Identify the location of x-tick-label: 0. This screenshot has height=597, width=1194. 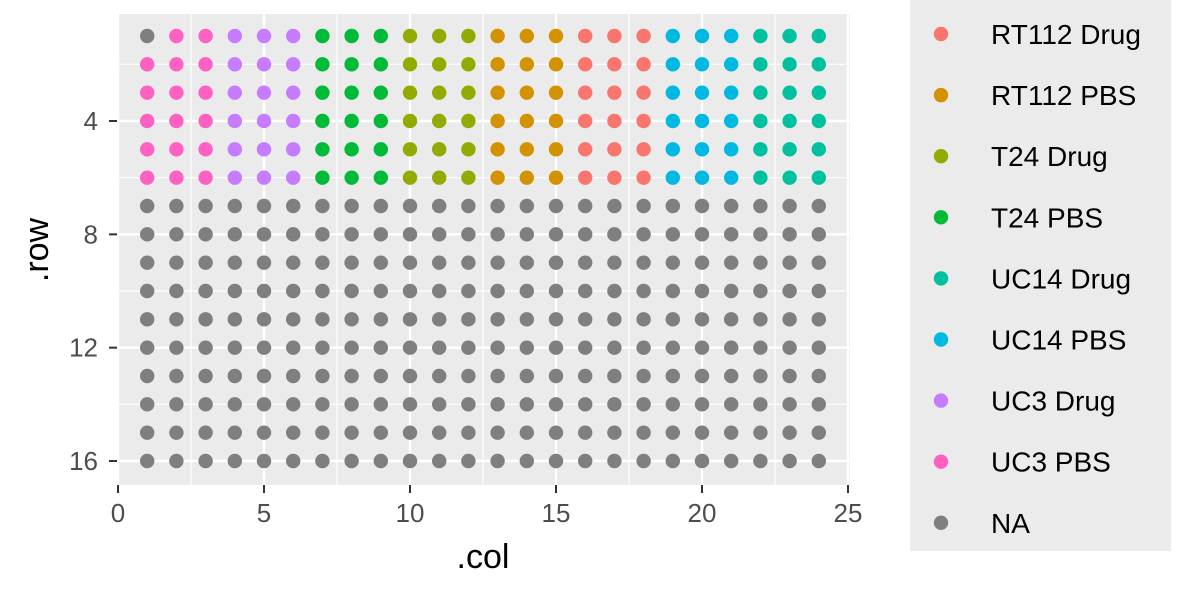
(118, 513).